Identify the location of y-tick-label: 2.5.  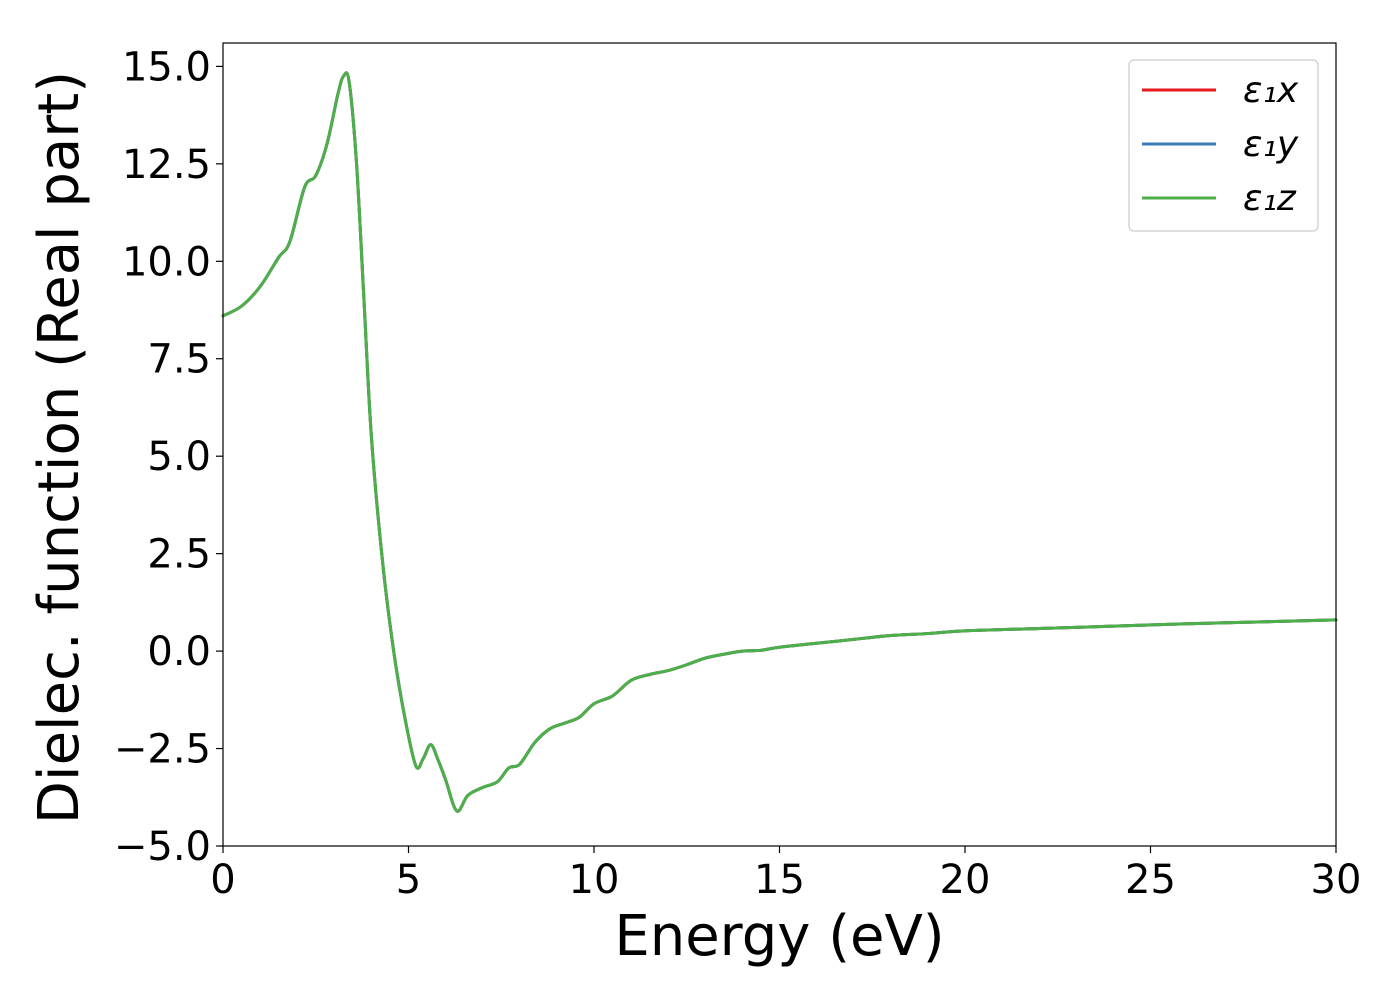
(179, 555).